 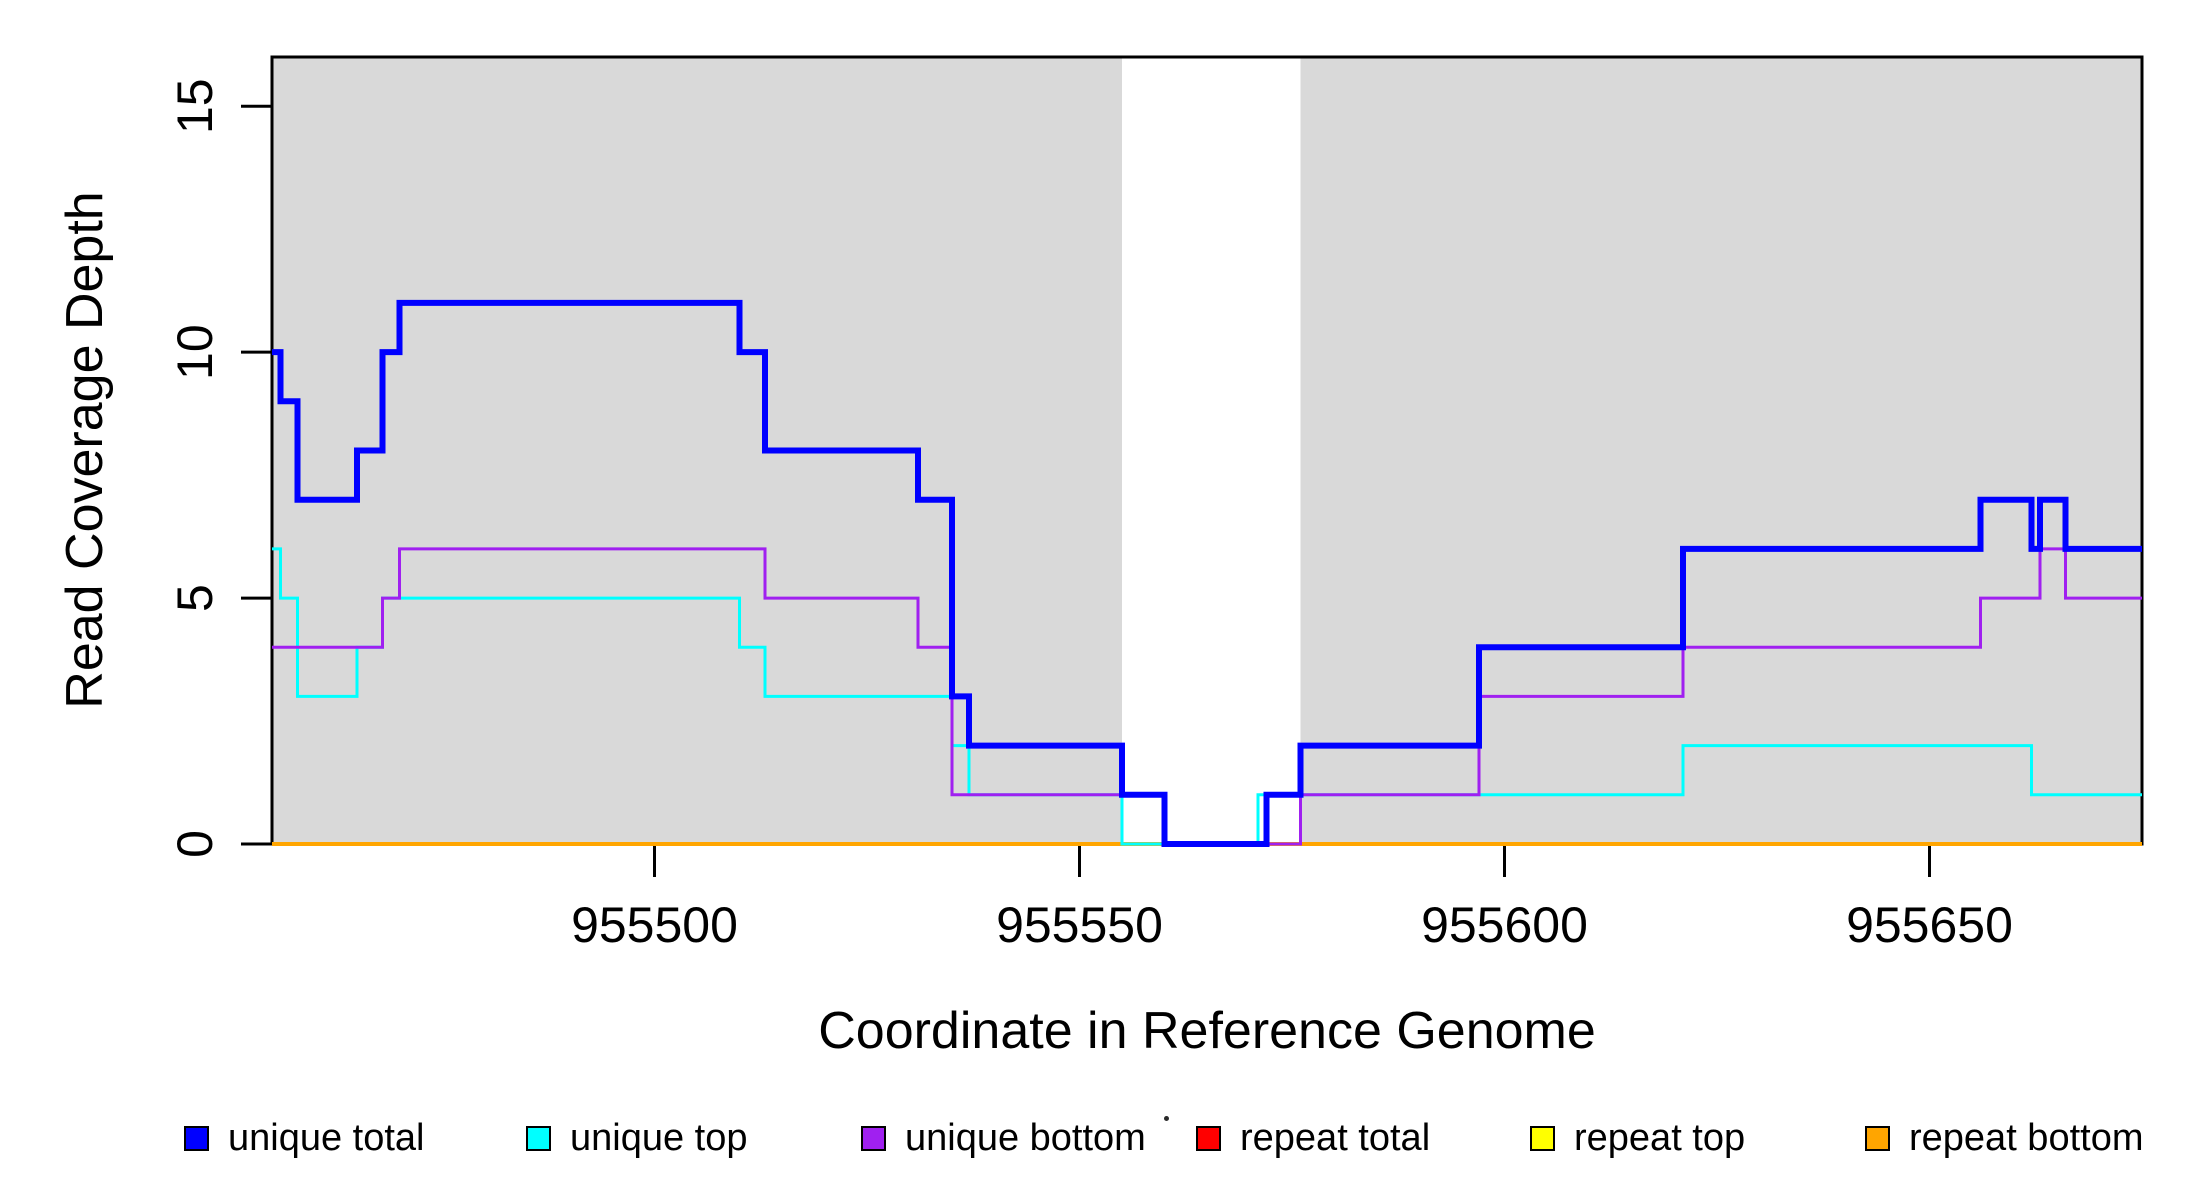 I want to click on legend-label: repeat top, so click(x=1660, y=1138).